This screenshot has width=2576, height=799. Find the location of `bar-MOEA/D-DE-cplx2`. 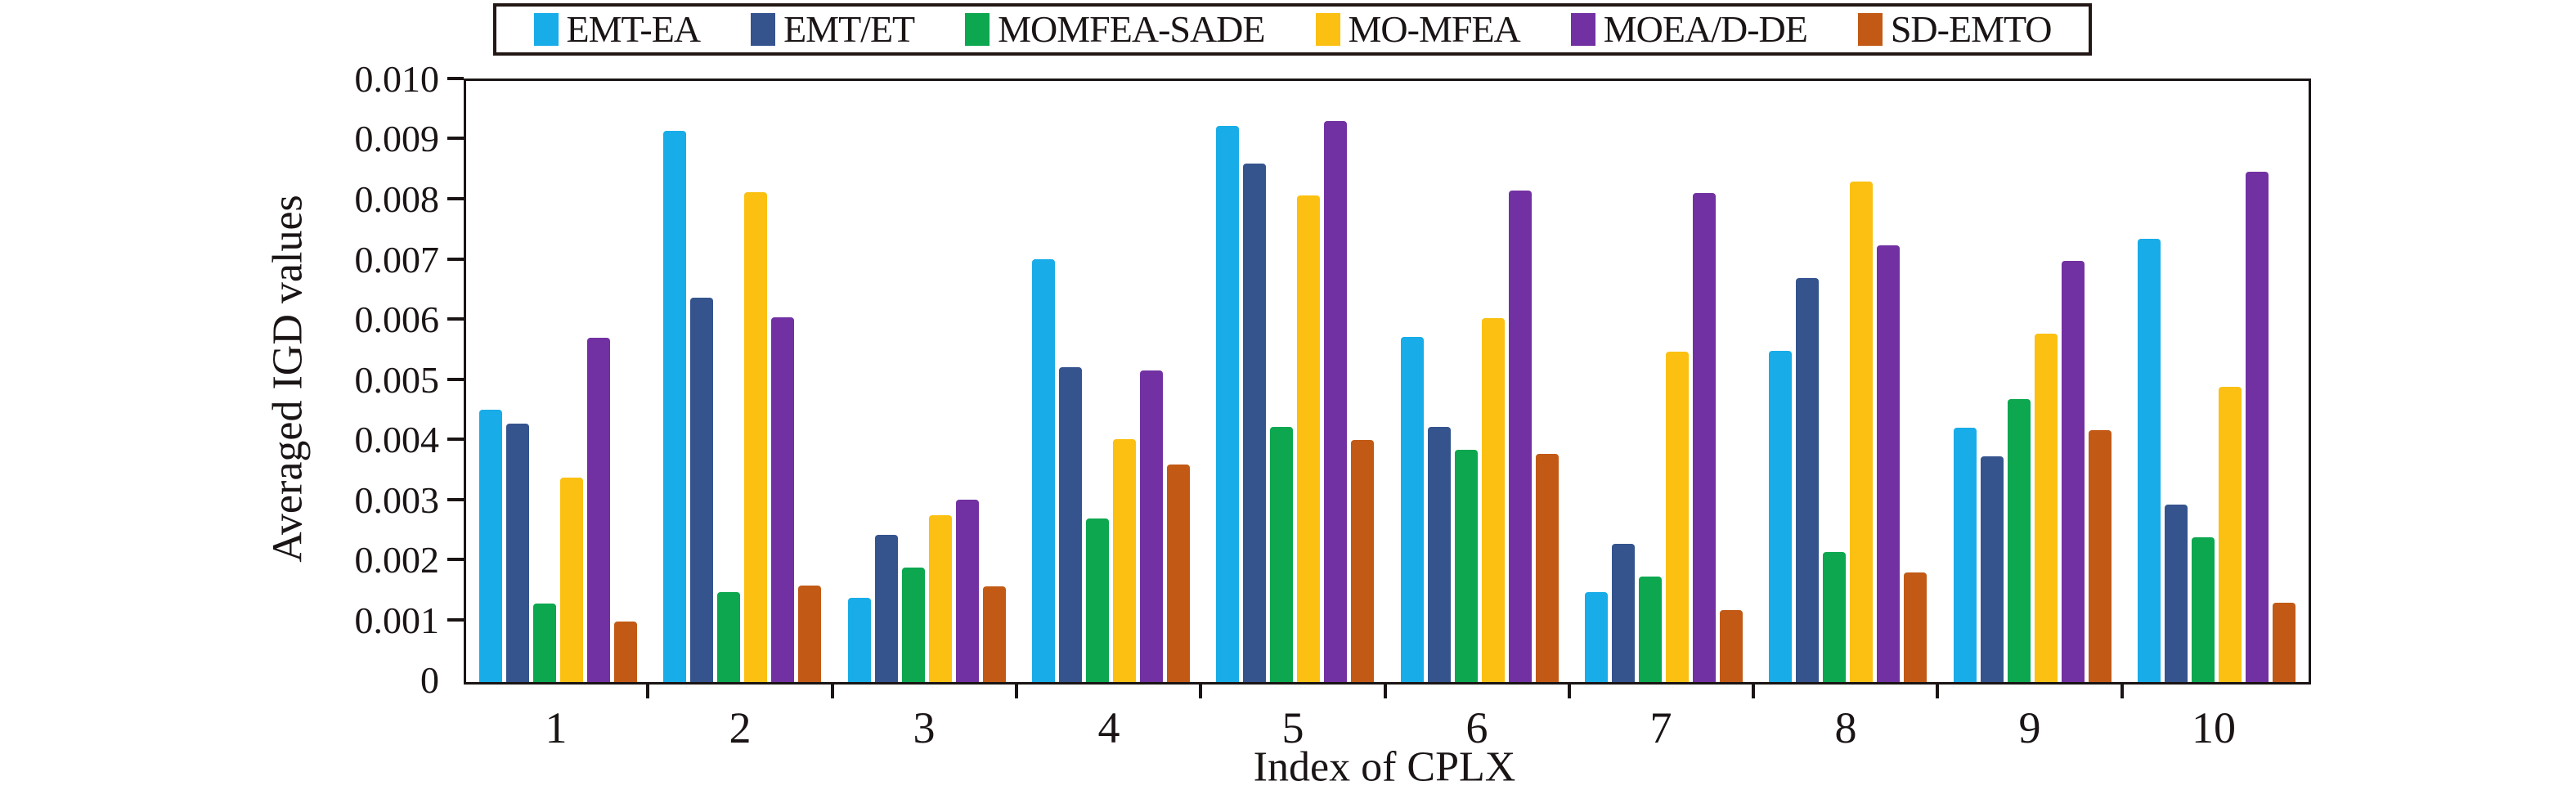

bar-MOEA/D-DE-cplx2 is located at coordinates (782, 499).